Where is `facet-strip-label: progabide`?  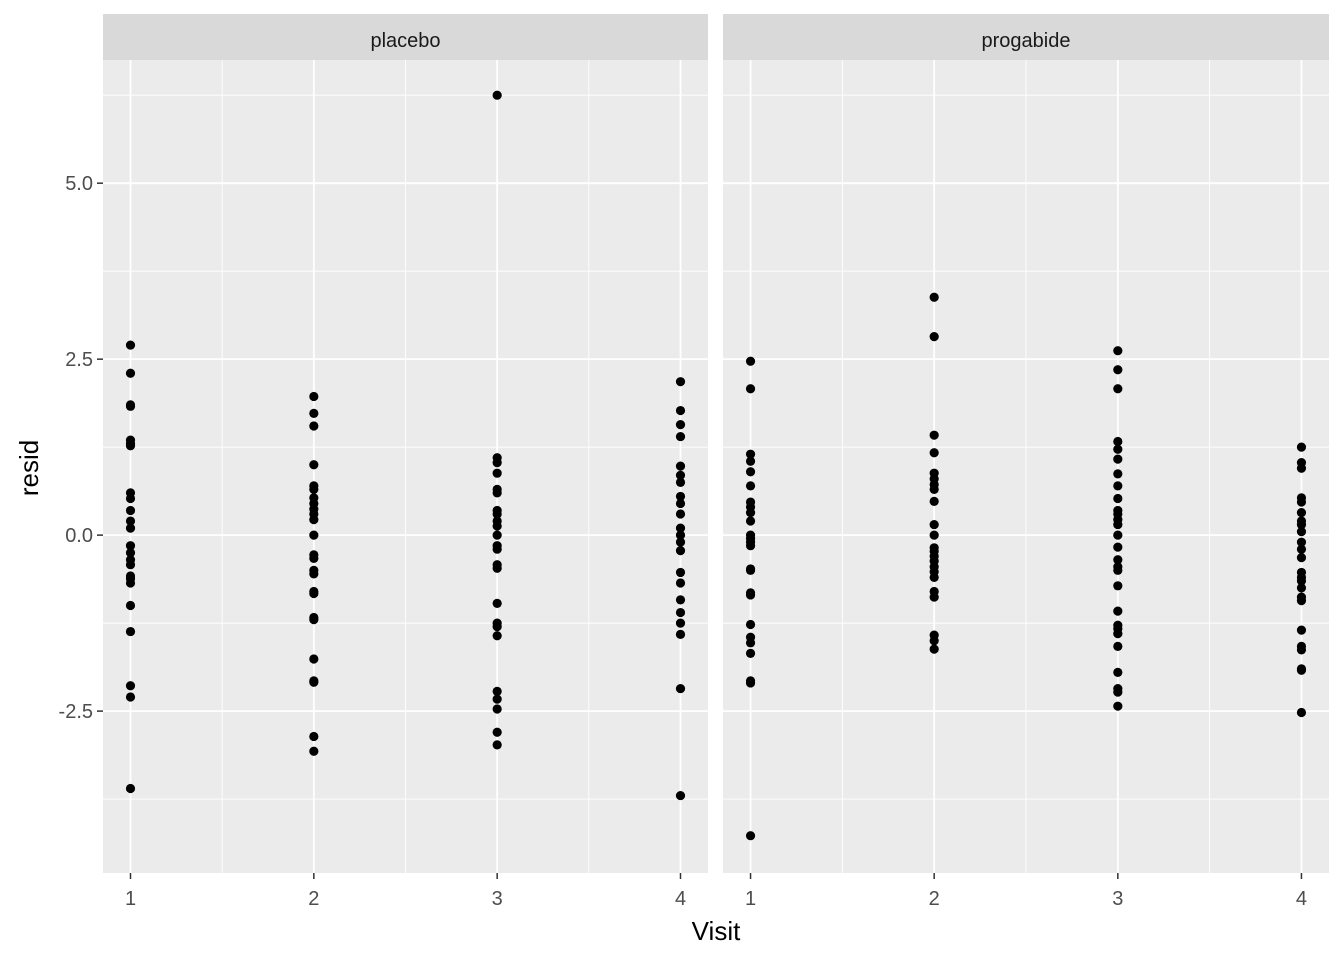
facet-strip-label: progabide is located at coordinates (1026, 41).